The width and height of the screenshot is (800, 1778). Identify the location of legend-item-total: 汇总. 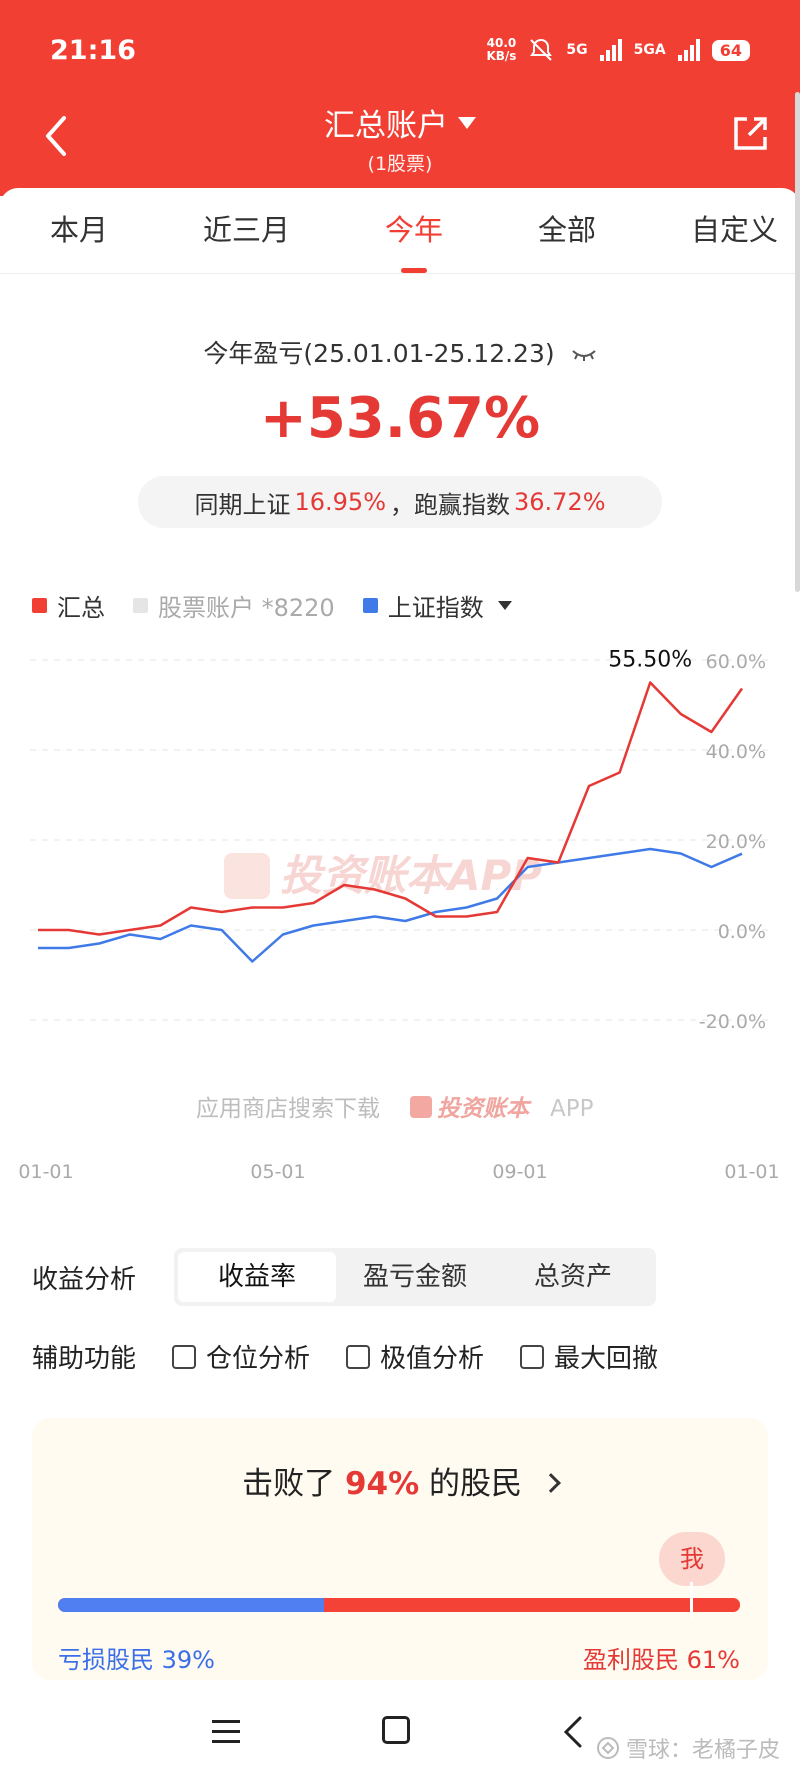
(68, 605).